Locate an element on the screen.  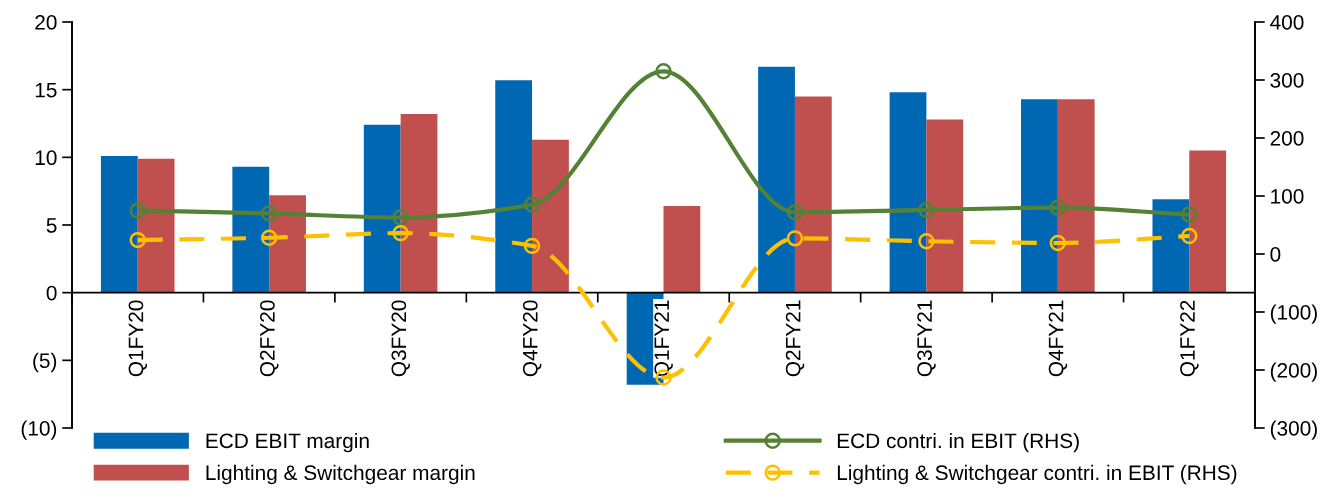
legend-label: ECD EBIT margin is located at coordinates (287, 442).